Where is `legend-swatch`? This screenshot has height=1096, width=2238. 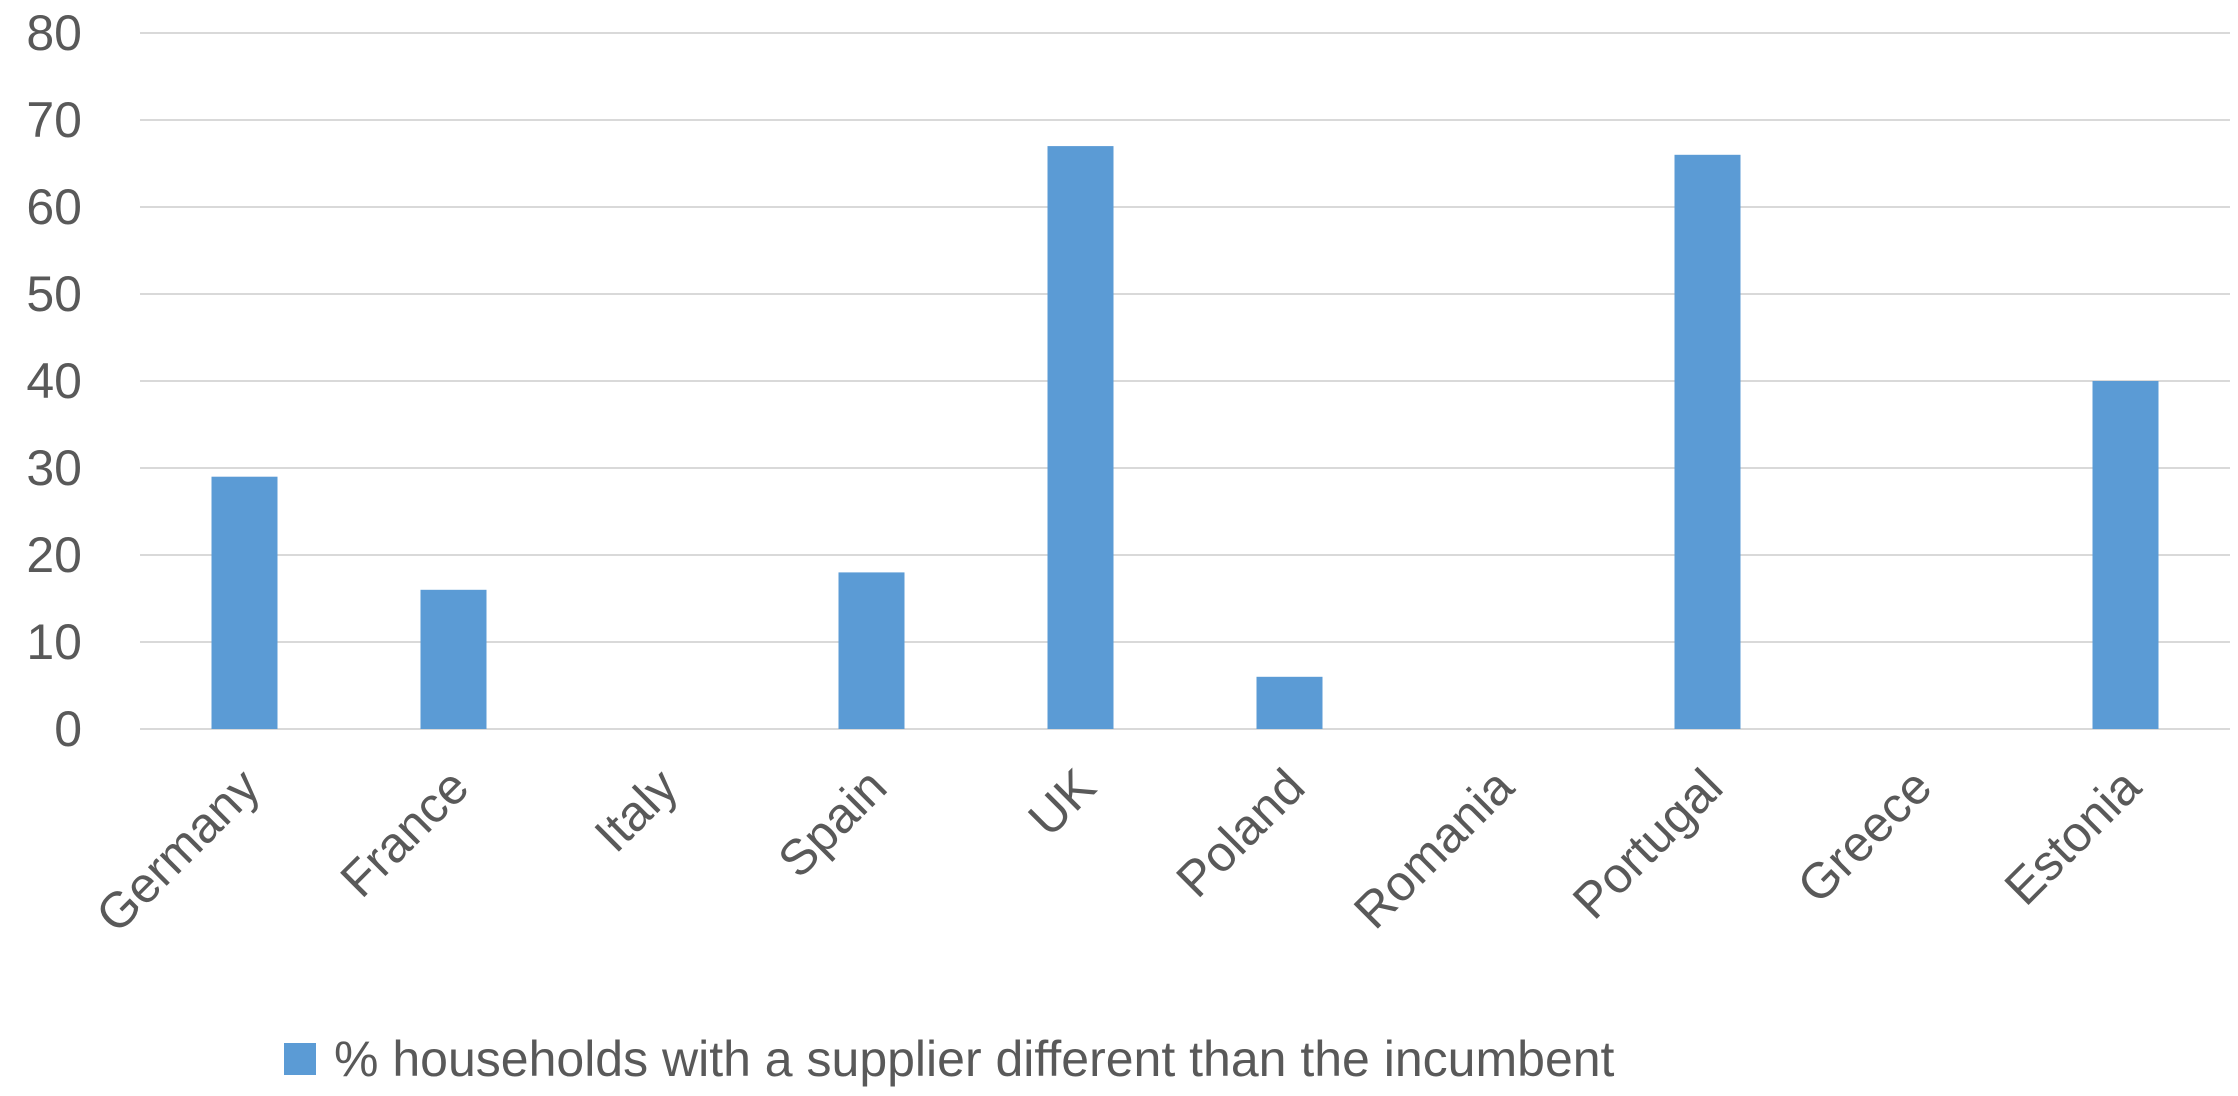 legend-swatch is located at coordinates (300, 1059).